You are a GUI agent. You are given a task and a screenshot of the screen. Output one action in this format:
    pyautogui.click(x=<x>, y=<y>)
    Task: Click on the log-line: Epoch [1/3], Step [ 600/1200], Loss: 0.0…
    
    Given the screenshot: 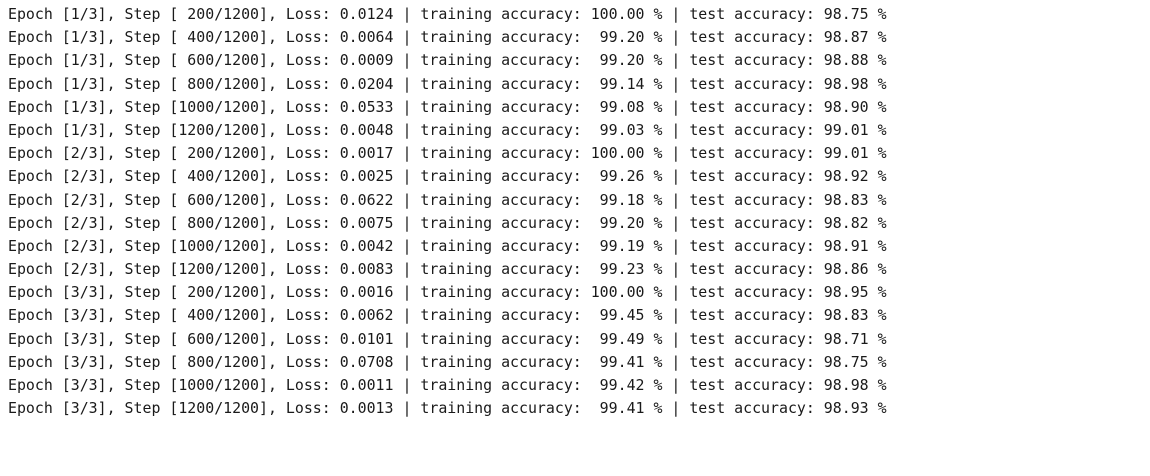 What is the action you would take?
    pyautogui.click(x=447, y=60)
    